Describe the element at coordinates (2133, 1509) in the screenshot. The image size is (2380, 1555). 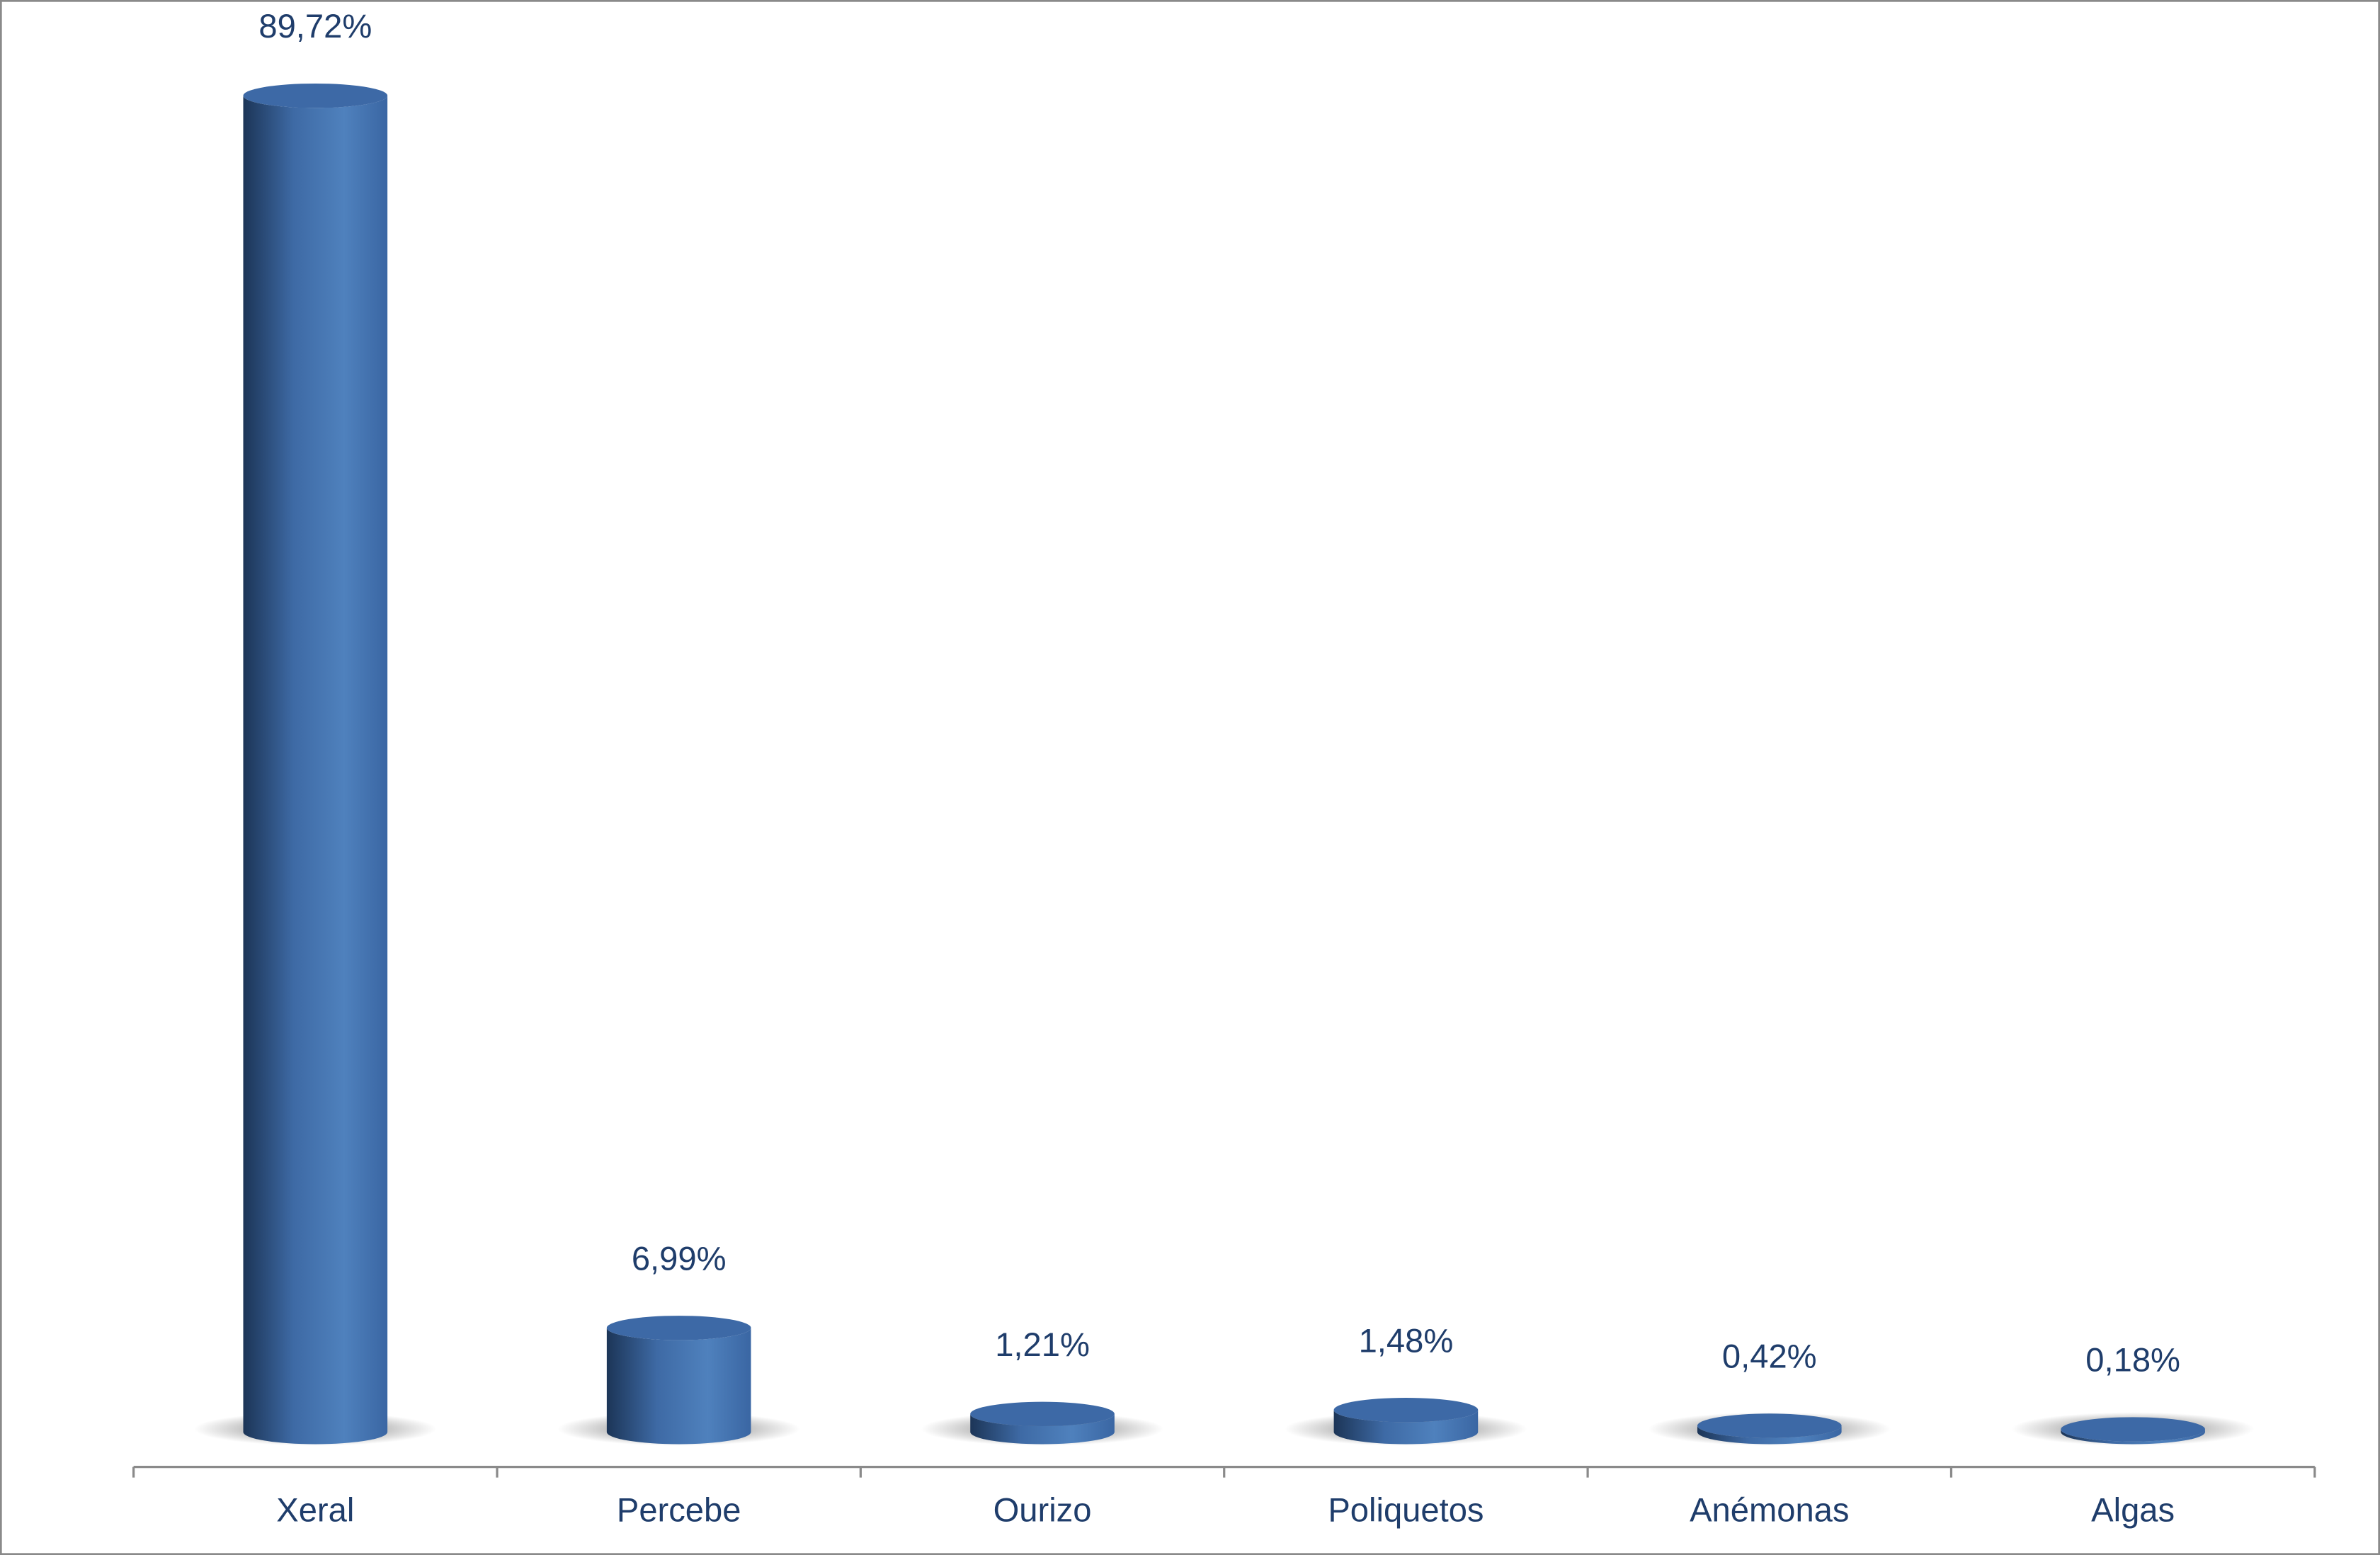
I see `x-tick-label: Algas` at that location.